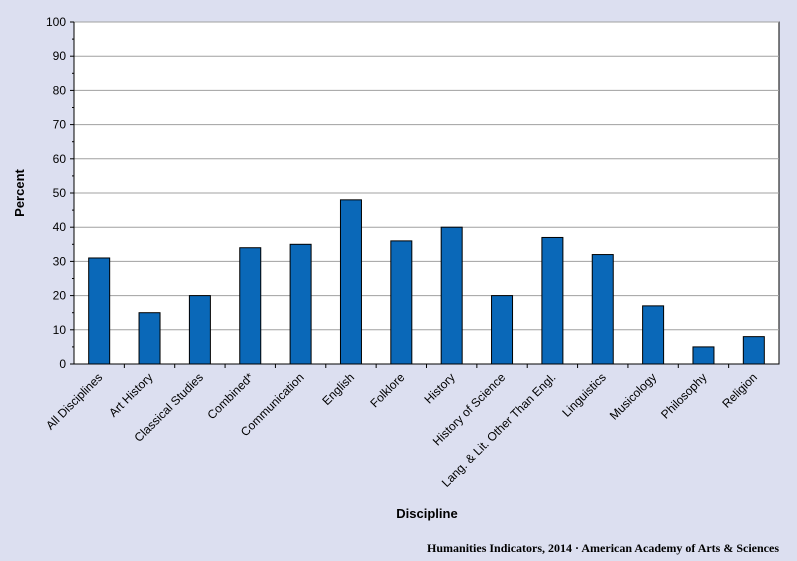 This screenshot has width=797, height=561. What do you see at coordinates (683, 395) in the screenshot?
I see `x-tick-label: Philosophy` at bounding box center [683, 395].